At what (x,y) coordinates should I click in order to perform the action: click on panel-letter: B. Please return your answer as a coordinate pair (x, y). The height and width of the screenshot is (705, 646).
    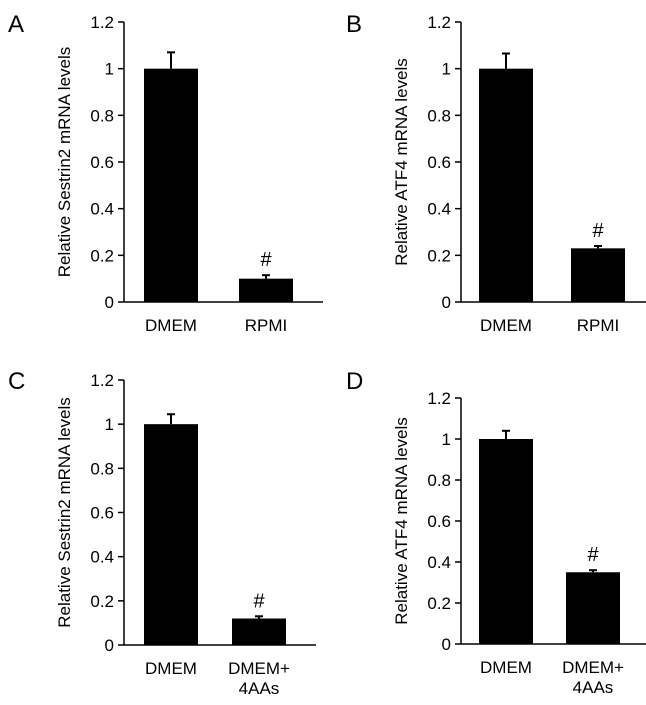
    Looking at the image, I should click on (354, 24).